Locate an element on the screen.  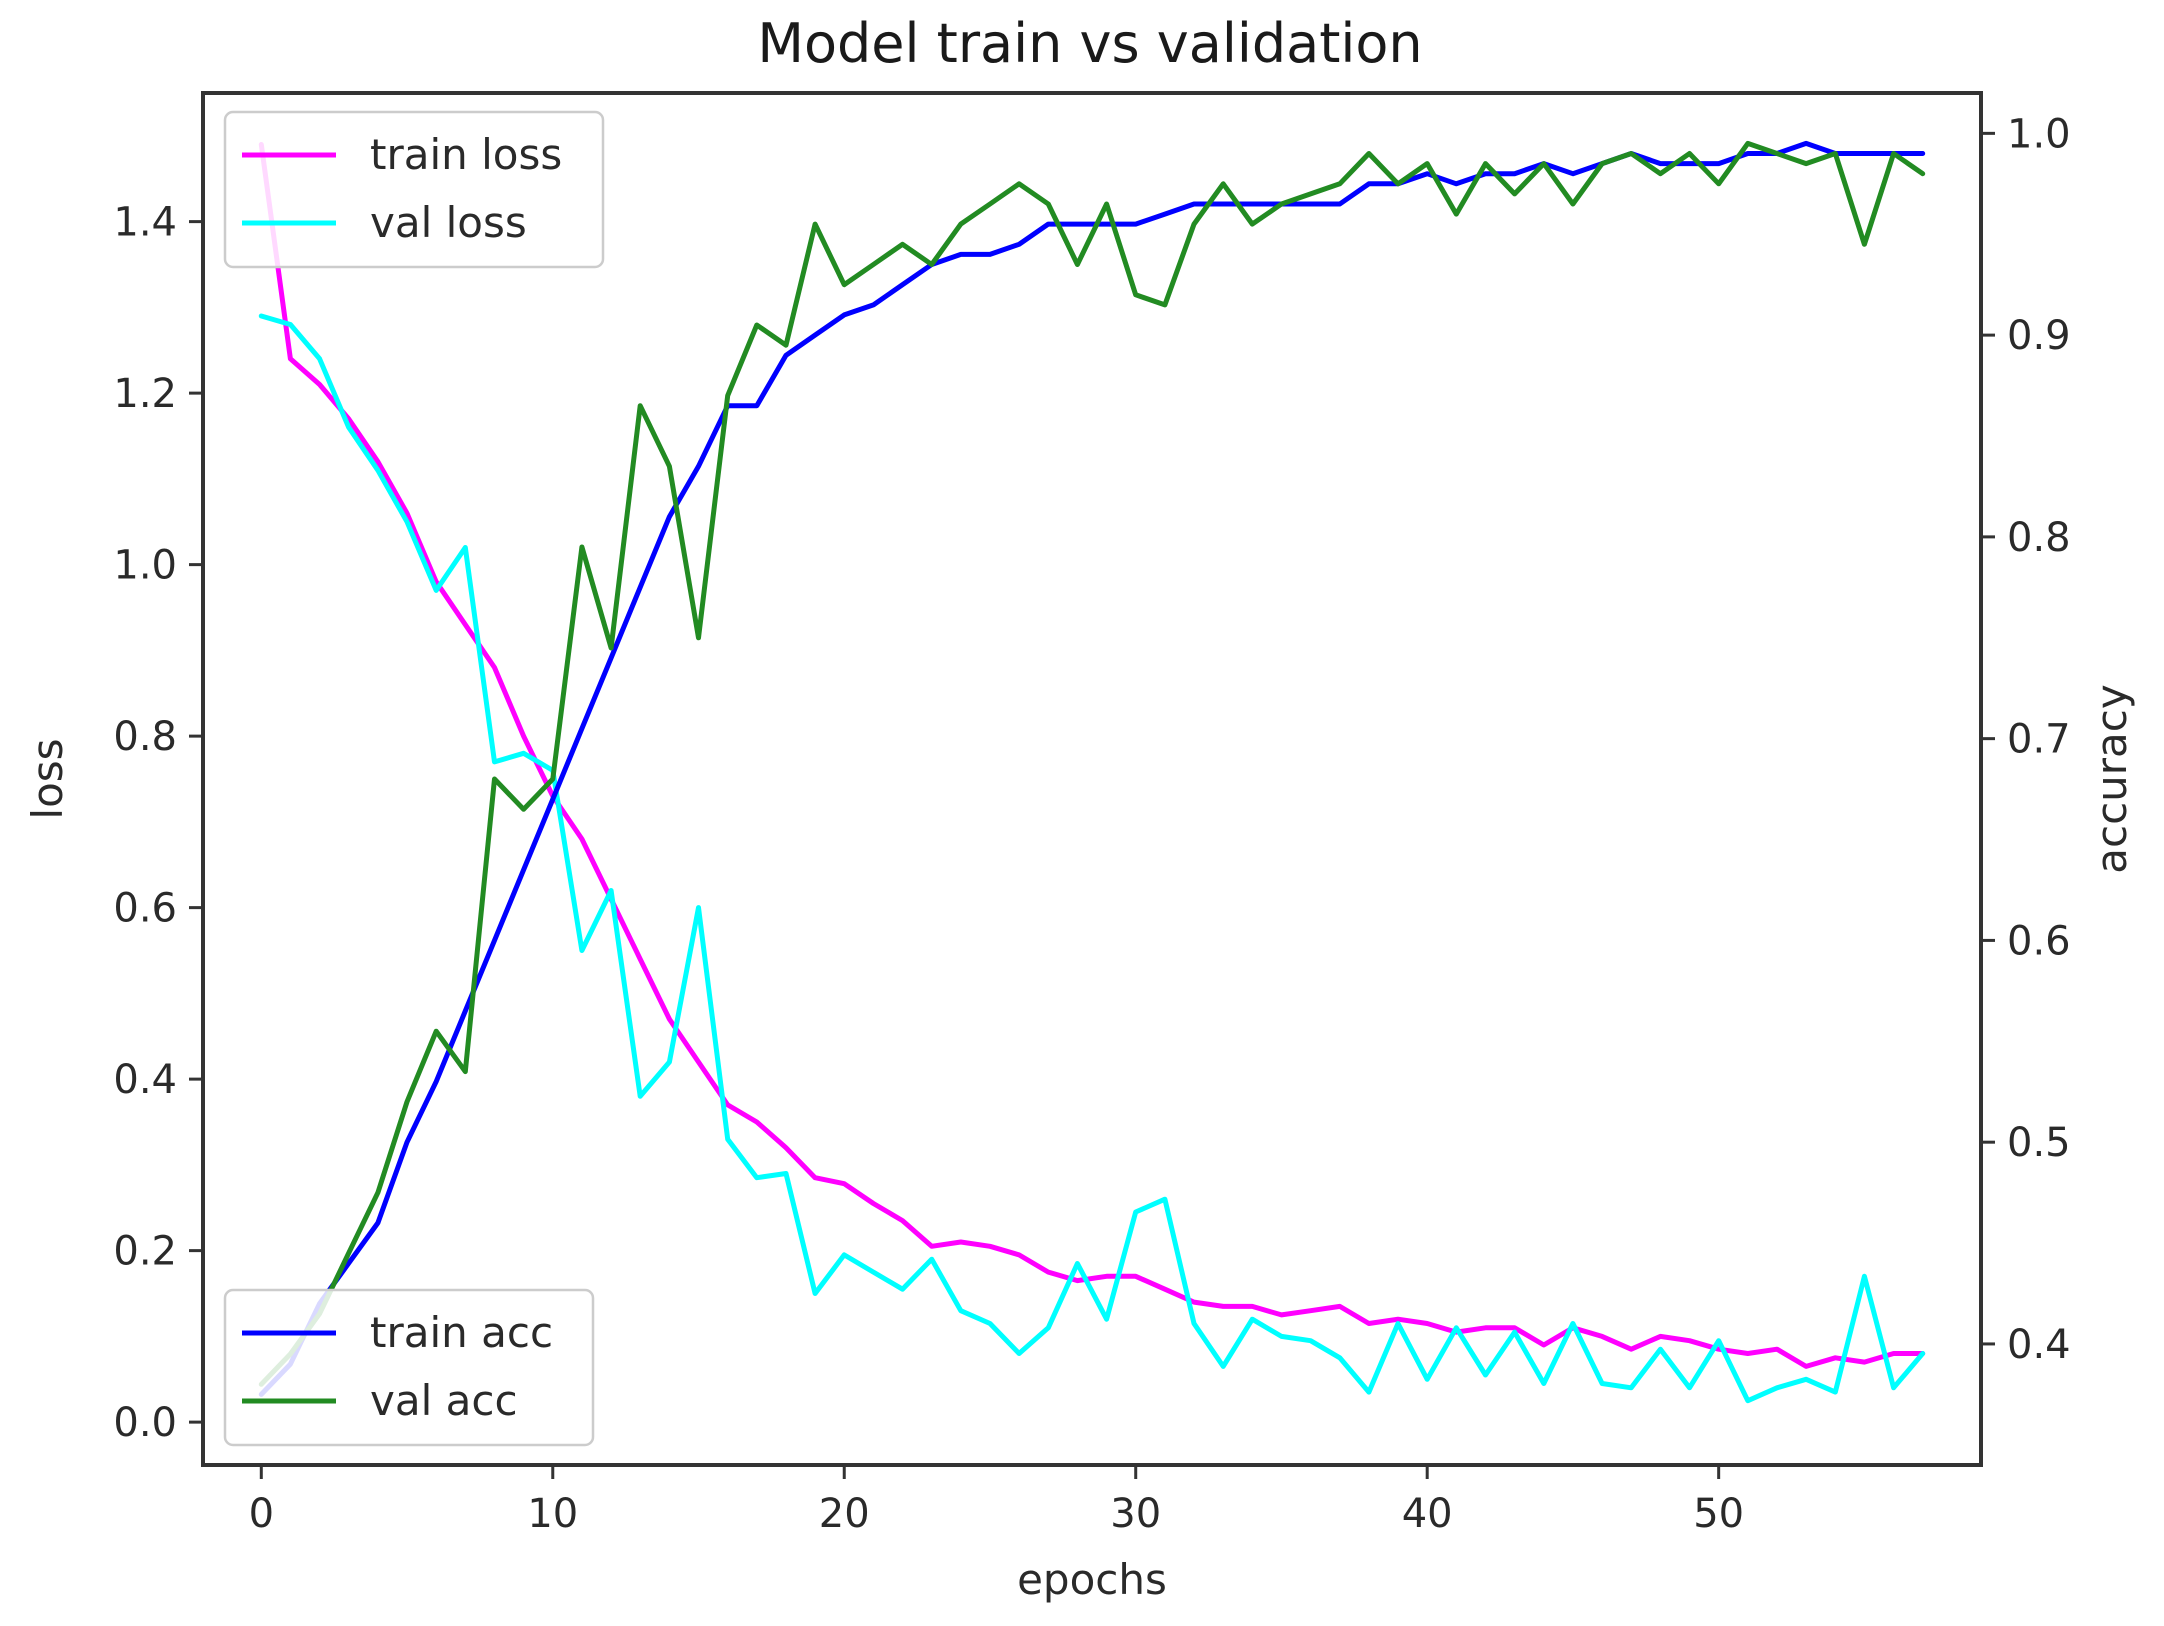
y-right-tick-label: 0.4 is located at coordinates (2039, 1345).